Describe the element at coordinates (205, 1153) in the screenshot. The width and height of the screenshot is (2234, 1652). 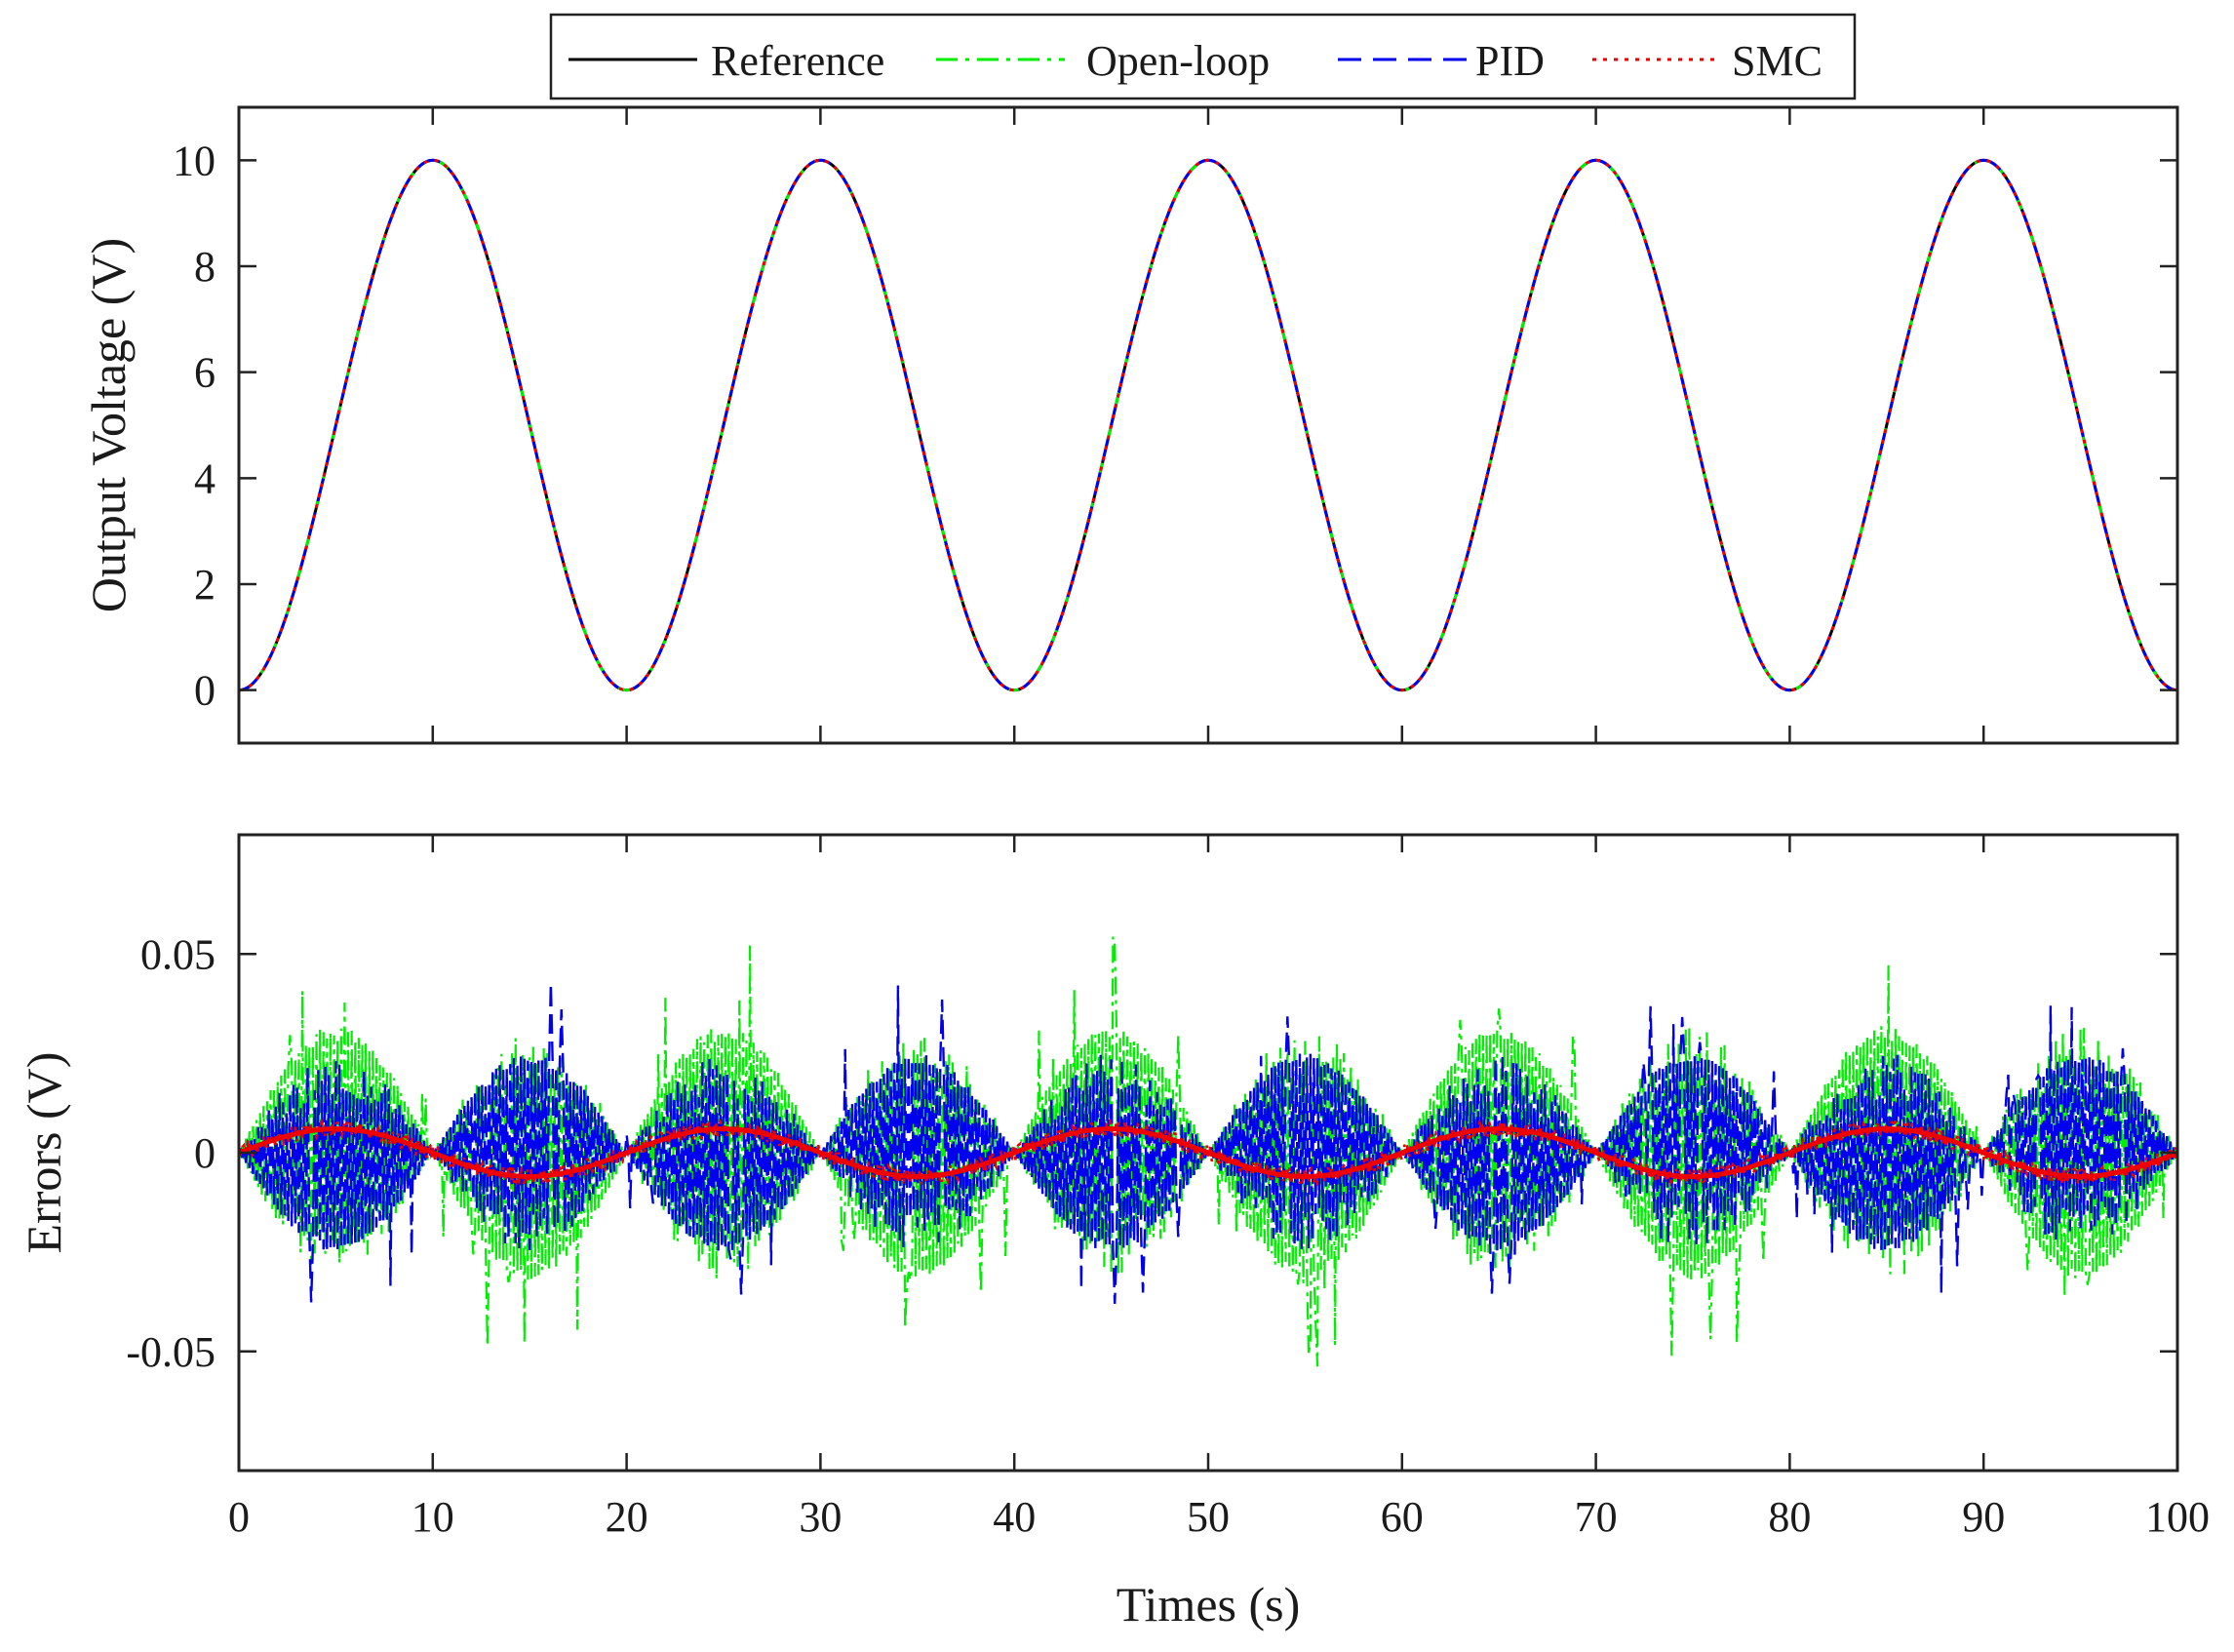
I see `bottom-ytick-label: 0` at that location.